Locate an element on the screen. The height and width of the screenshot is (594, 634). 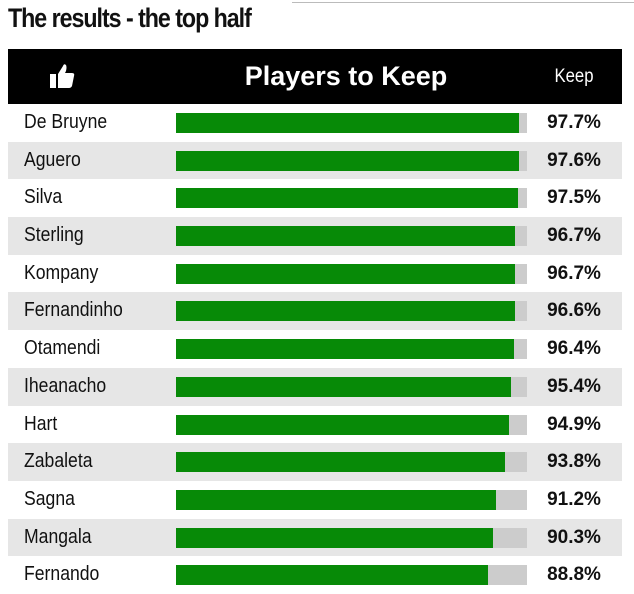
player-name: Silva is located at coordinates (43, 197).